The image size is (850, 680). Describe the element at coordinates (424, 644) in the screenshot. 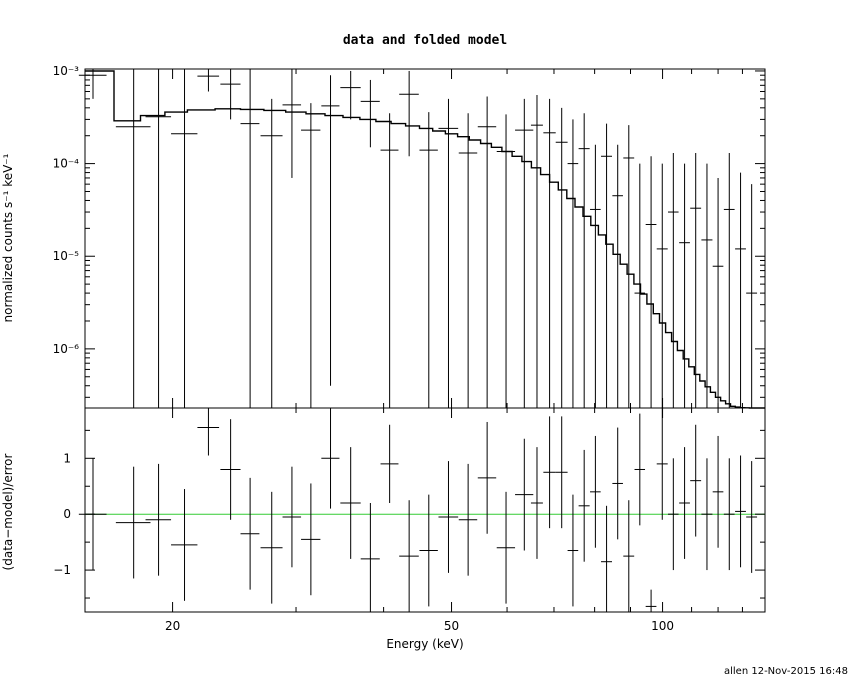

I see `x-axis-label: Energy (keV)` at that location.